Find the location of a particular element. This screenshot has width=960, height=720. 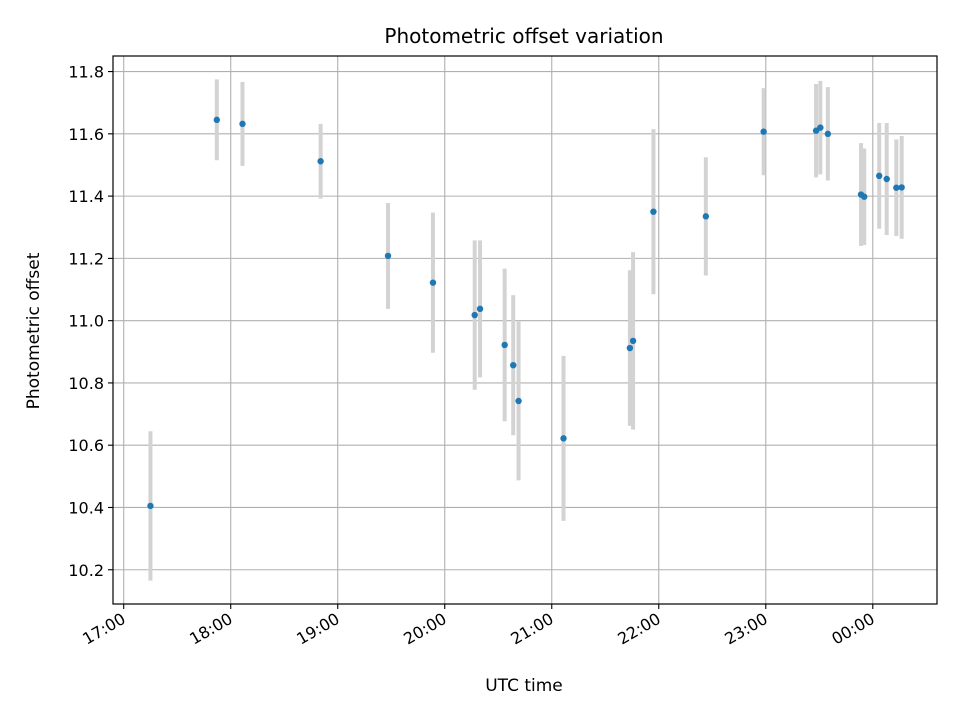

y-axis-ticks: 10.2 10.4 10.6 10.8 11.0 11.2 11.4 11.6 11.8 is located at coordinates (90, 321).